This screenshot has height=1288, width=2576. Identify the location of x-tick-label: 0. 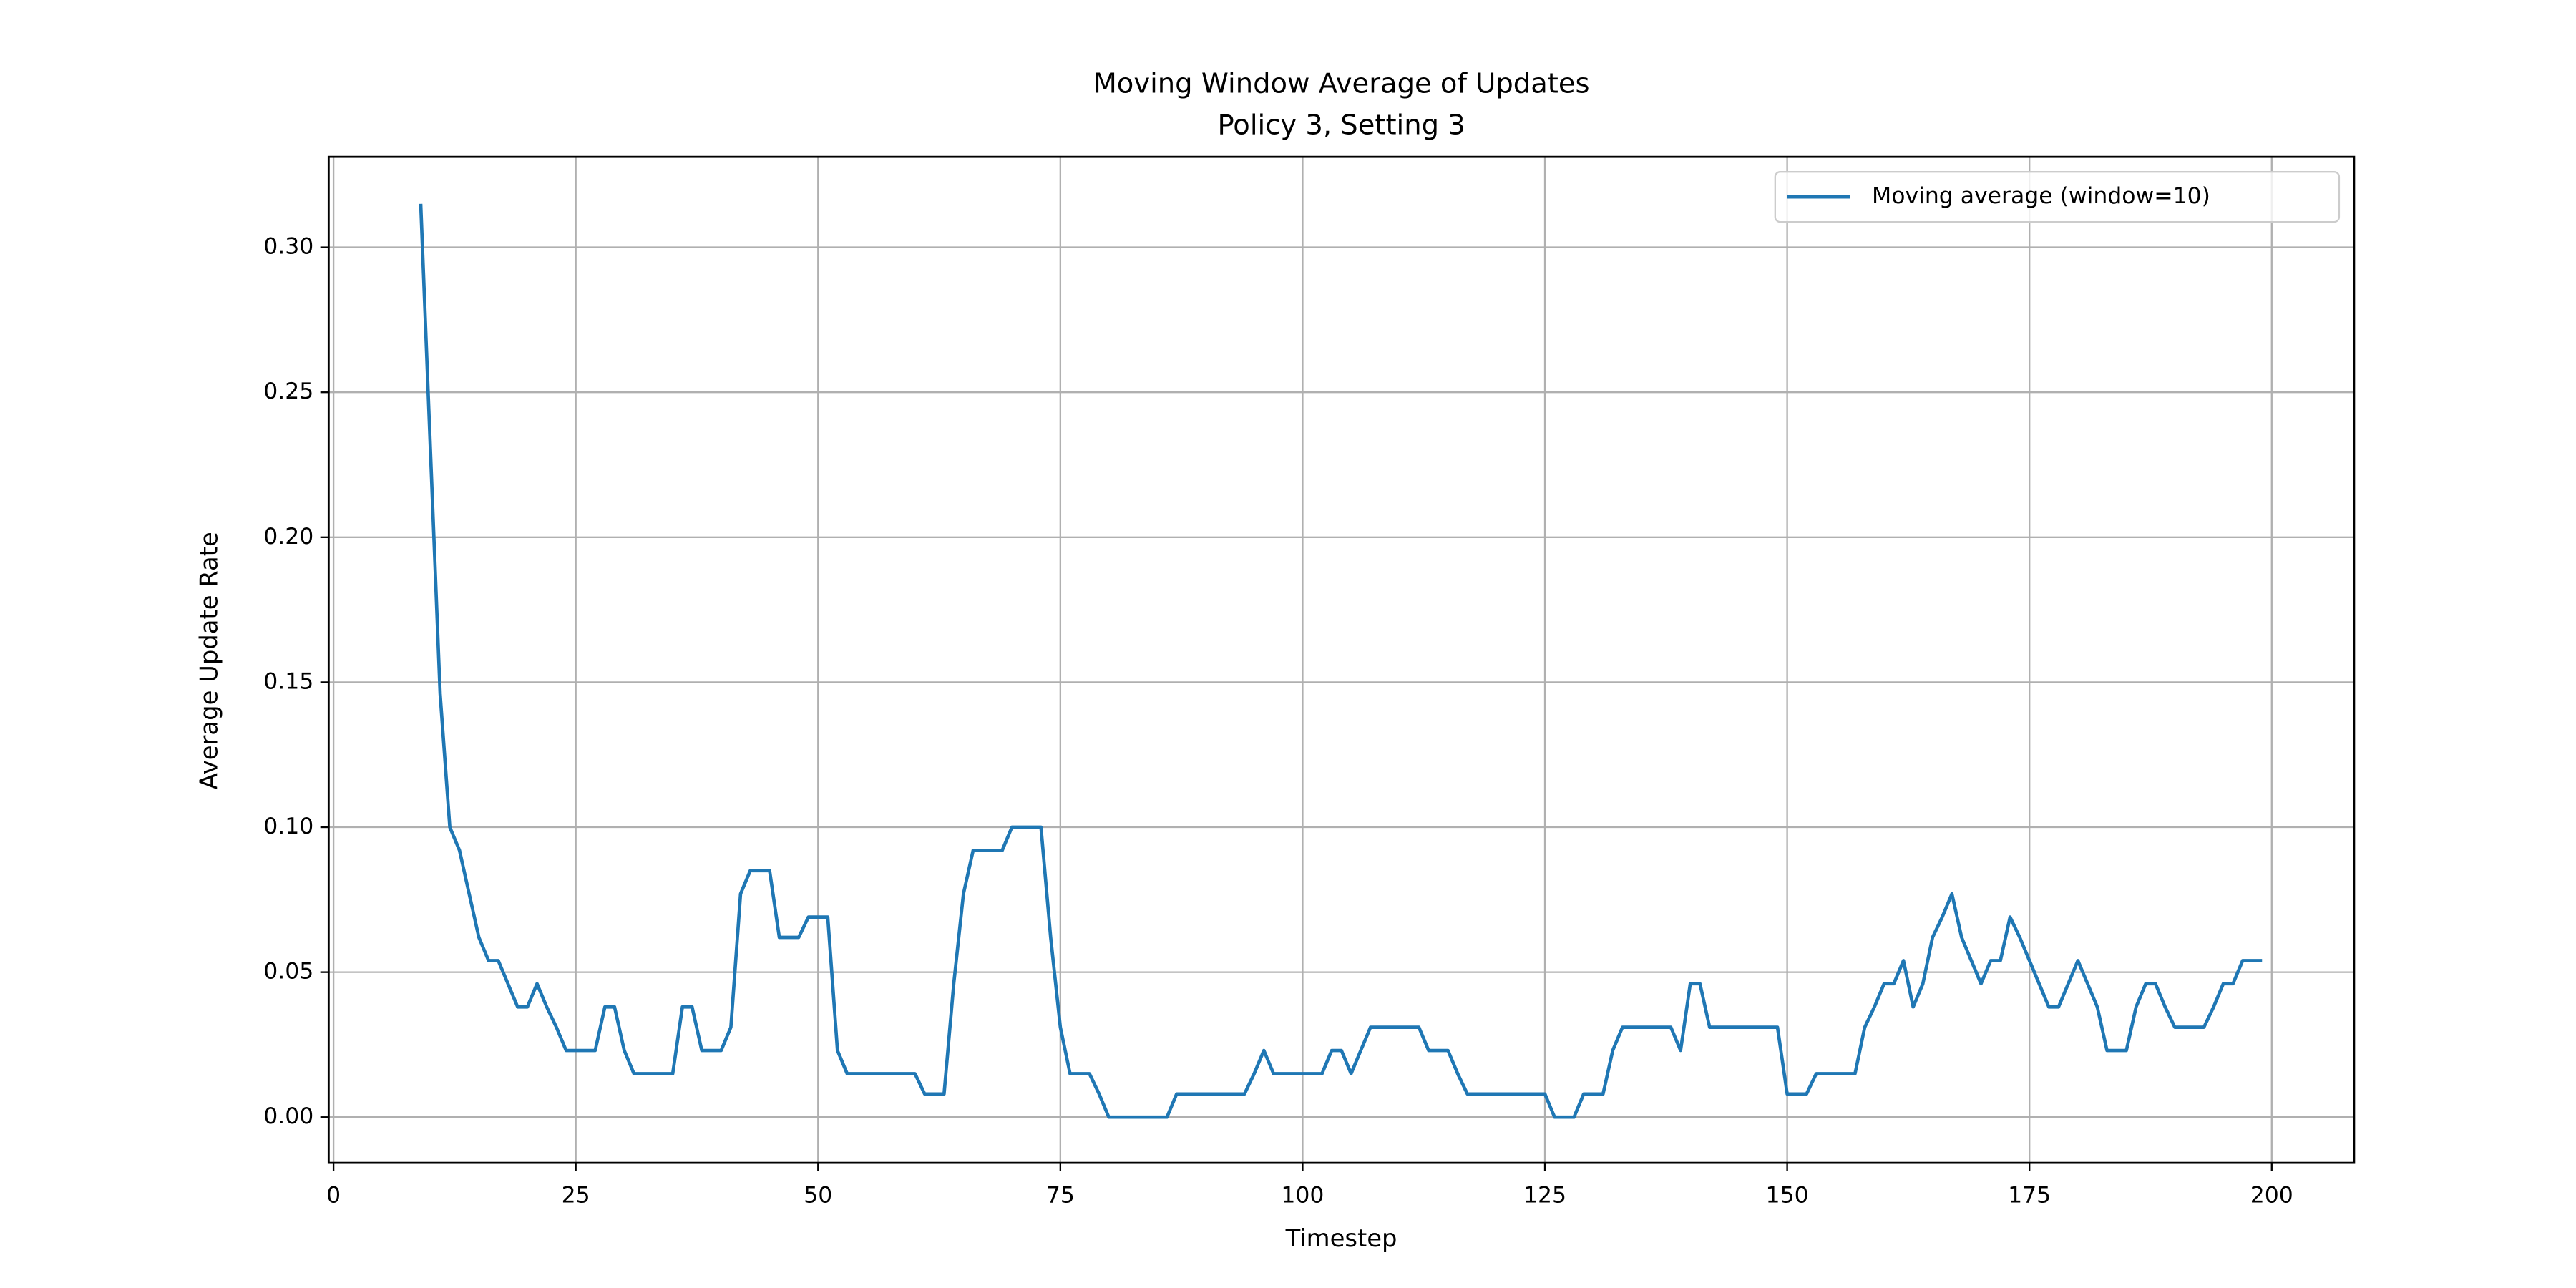
(333, 1196).